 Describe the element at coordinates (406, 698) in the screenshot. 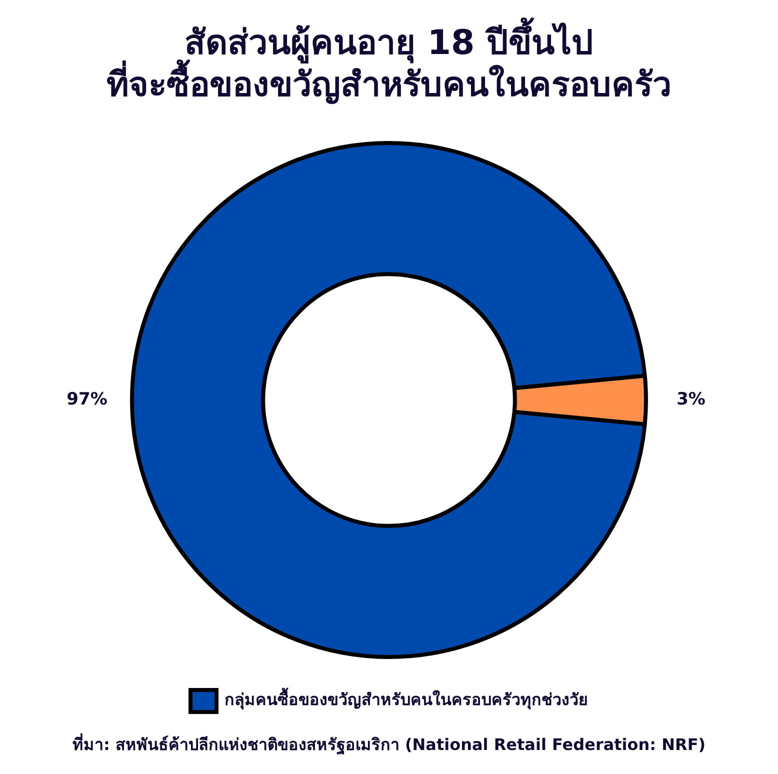

I see `legend-label: กลุ่มคนซื้อของขวัญสำหรับคนในครอบครัวทุกช่วงวัย` at that location.